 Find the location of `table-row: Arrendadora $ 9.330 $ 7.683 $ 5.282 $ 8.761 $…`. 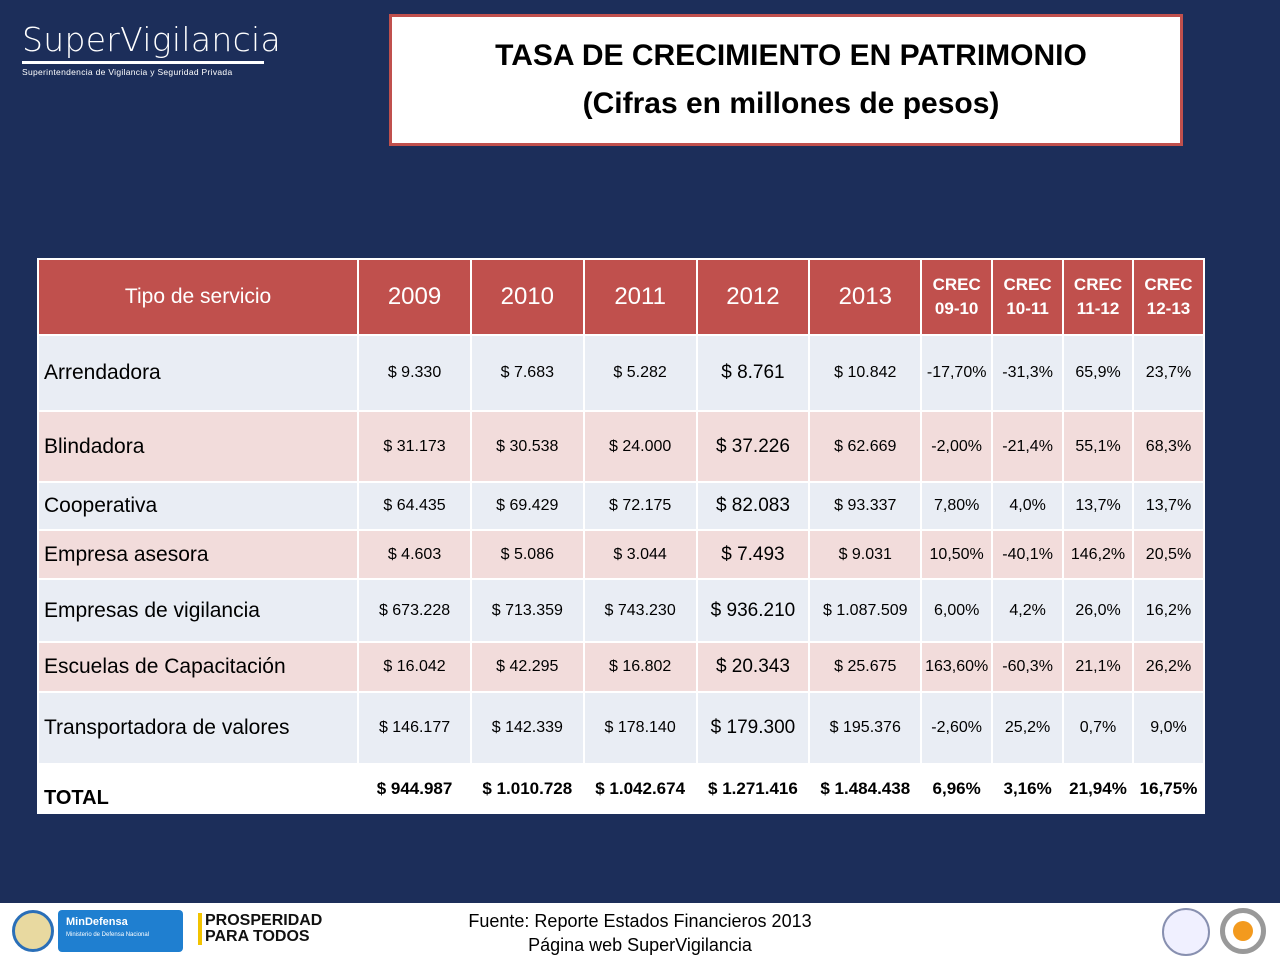

table-row: Arrendadora $ 9.330 $ 7.683 $ 5.282 $ 8.761 $… is located at coordinates (621, 373).